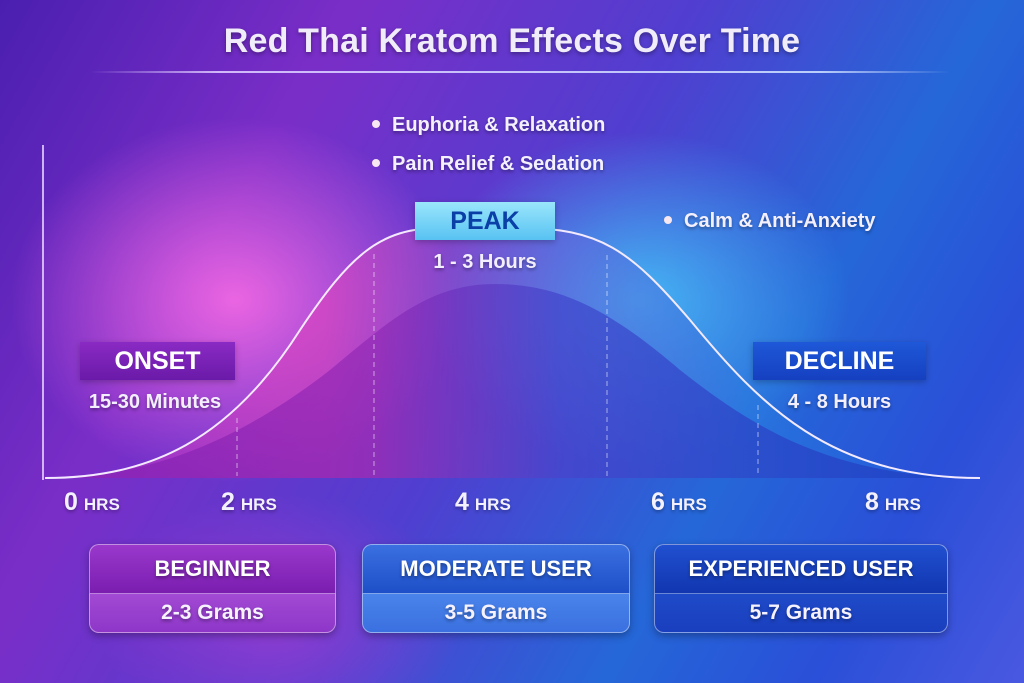 The width and height of the screenshot is (1024, 683). What do you see at coordinates (488, 164) in the screenshot?
I see `effect-bullet-pain-relief: Pain Relief & Sedation` at bounding box center [488, 164].